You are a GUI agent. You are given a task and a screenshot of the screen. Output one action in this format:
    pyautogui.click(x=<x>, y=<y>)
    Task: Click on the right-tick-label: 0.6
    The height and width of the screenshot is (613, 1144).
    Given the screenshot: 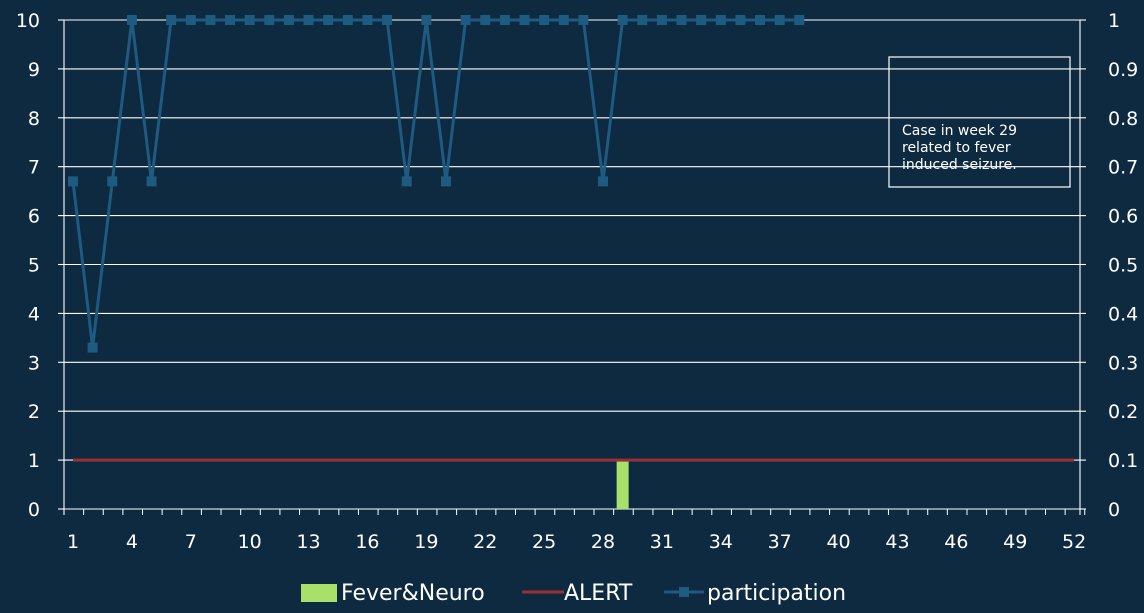 What is the action you would take?
    pyautogui.click(x=1123, y=217)
    